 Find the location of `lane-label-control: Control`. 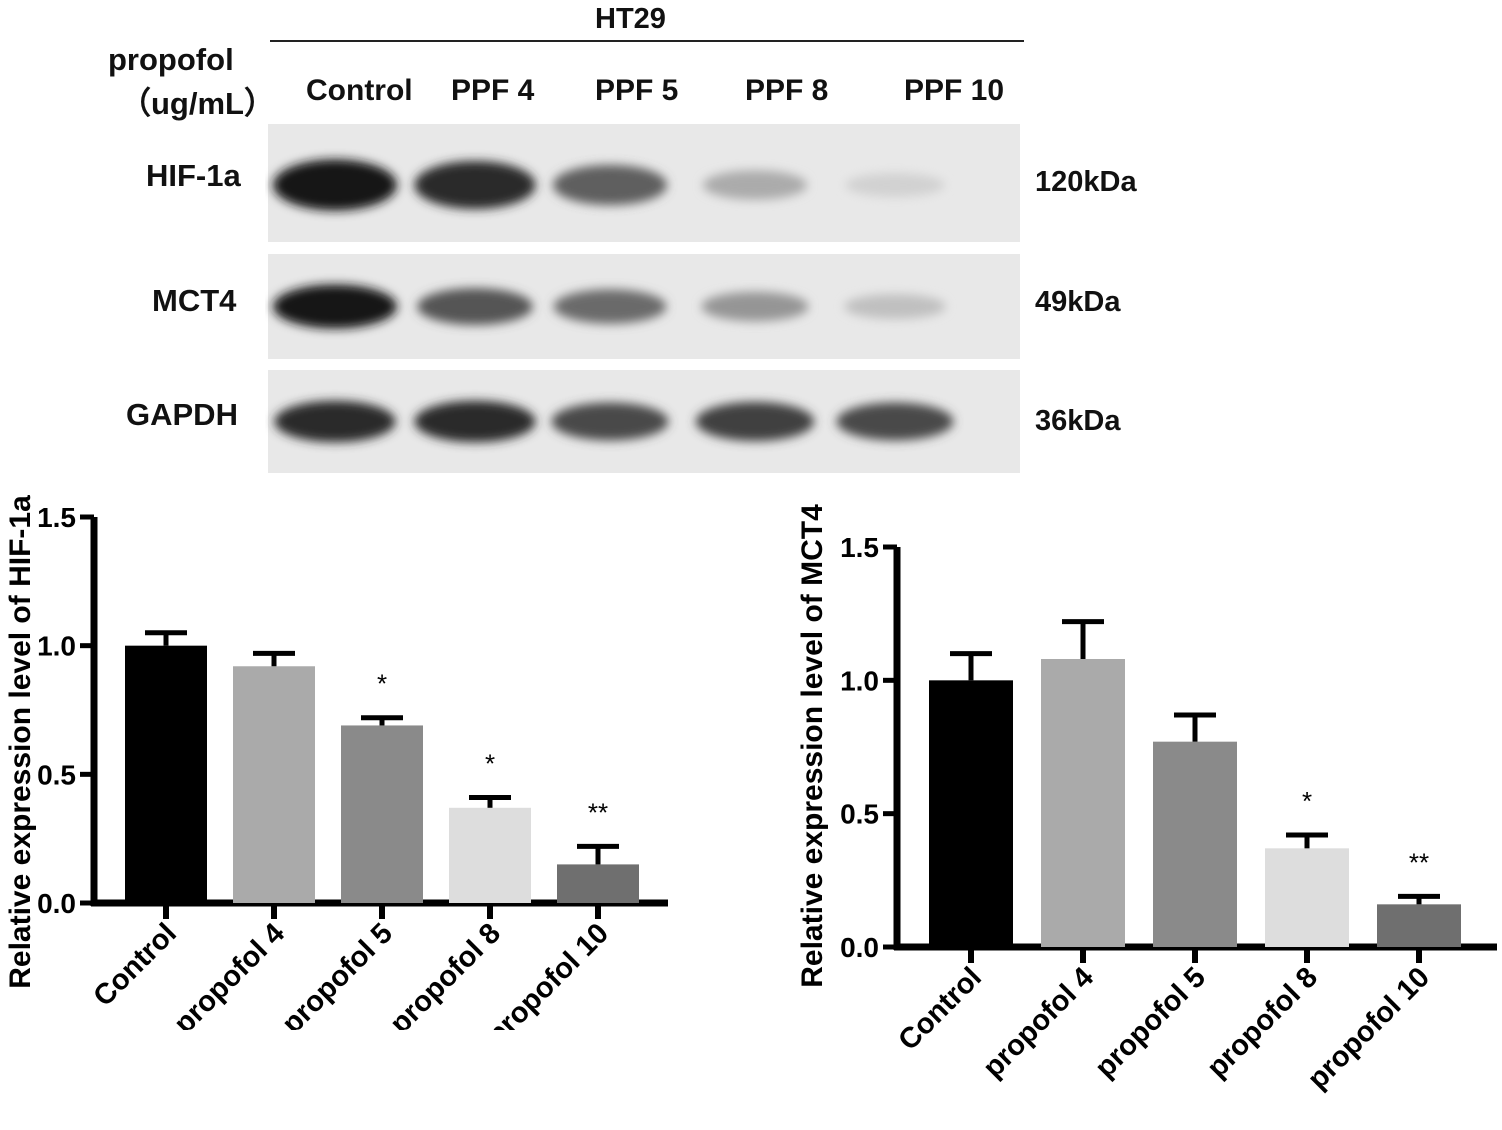

lane-label-control: Control is located at coordinates (359, 90).